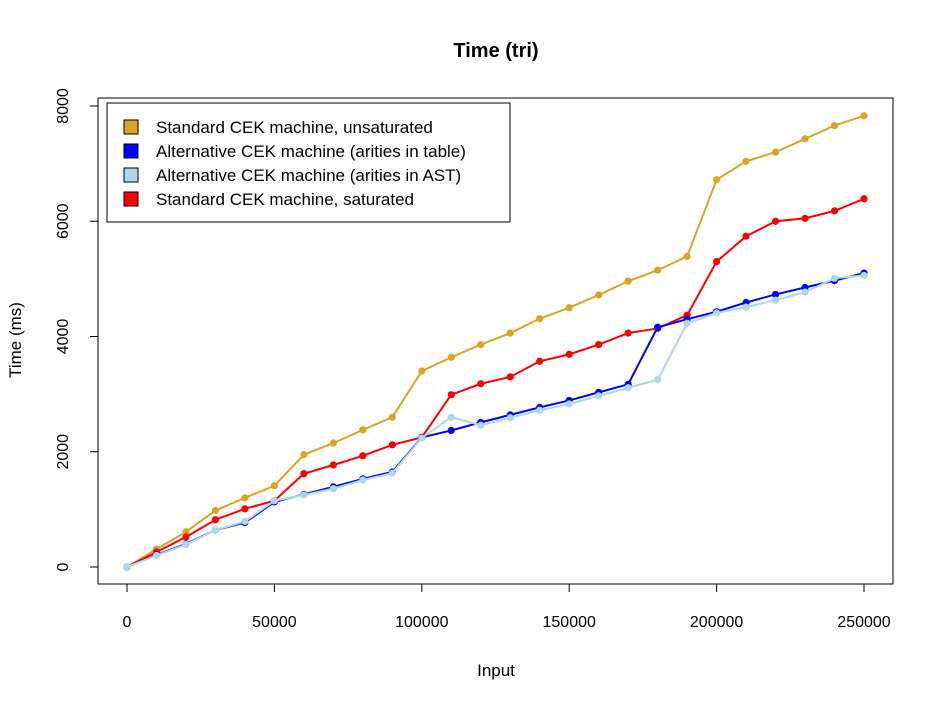 This screenshot has height=708, width=944. I want to click on x-tick-label: 250000, so click(863, 622).